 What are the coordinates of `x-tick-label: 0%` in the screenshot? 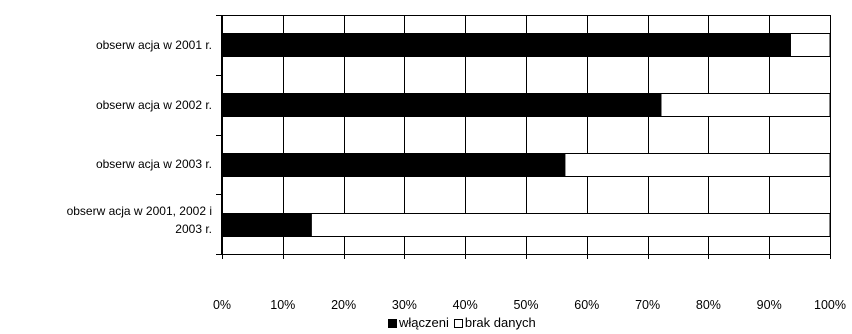 It's located at (222, 305).